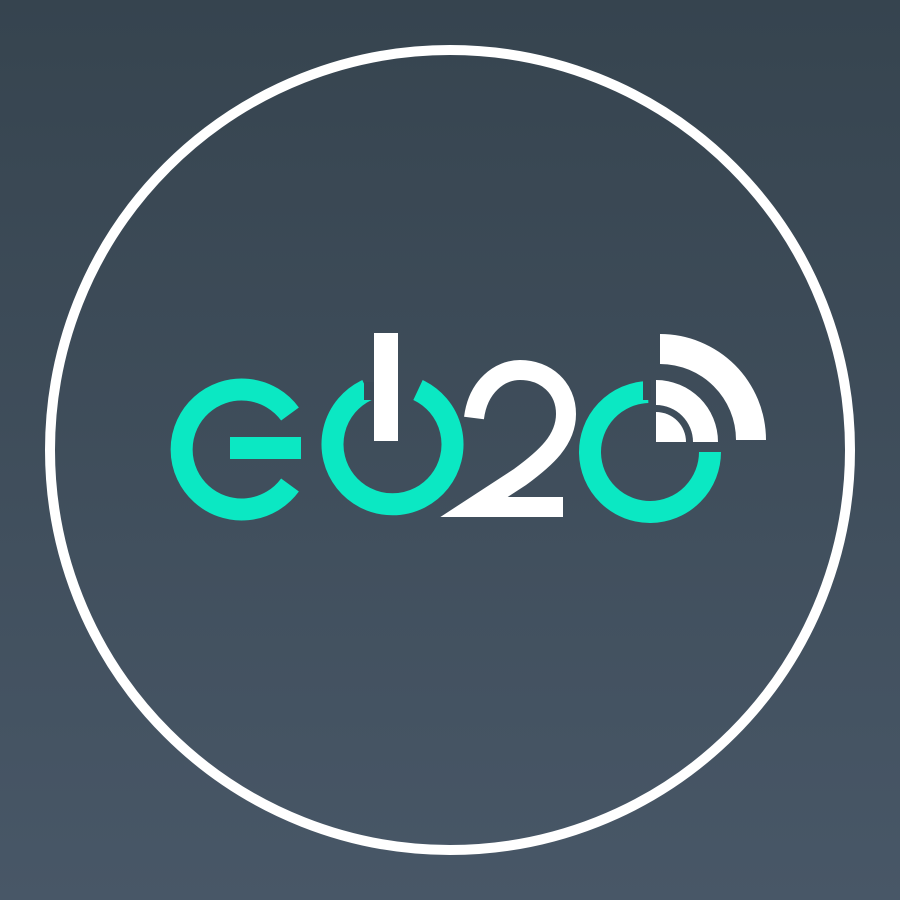 The image size is (900, 900). I want to click on signal-waves-icon, so click(713, 387).